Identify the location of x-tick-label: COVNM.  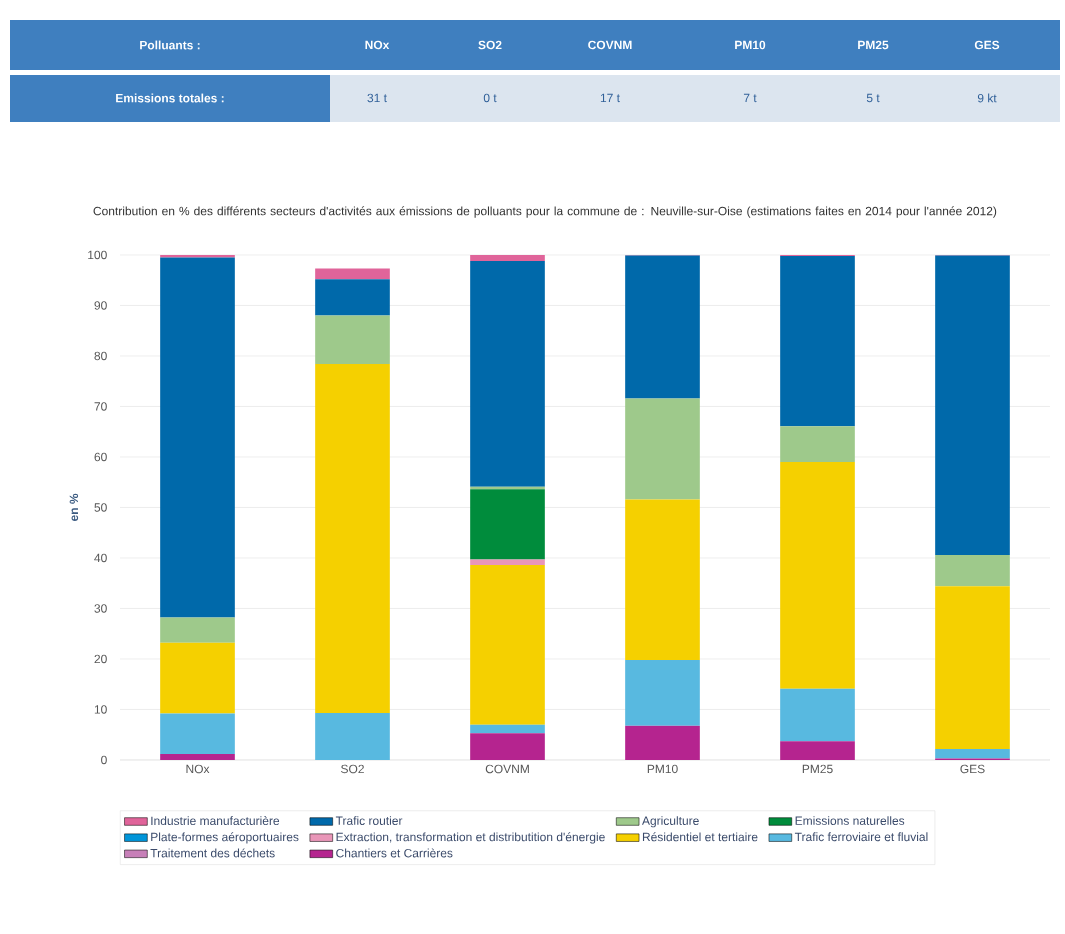
(507, 769).